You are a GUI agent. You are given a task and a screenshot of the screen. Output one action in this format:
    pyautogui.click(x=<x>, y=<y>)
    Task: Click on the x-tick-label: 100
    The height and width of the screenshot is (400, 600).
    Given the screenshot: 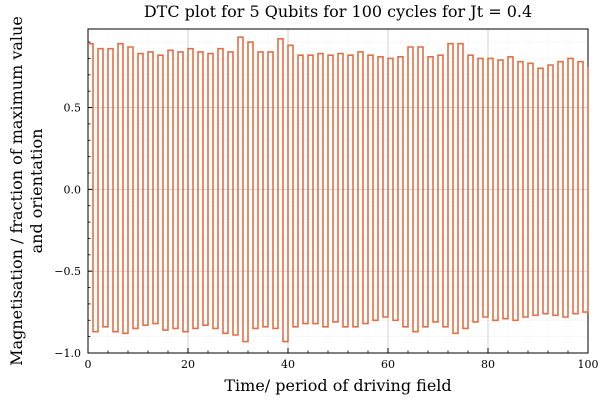 What is the action you would take?
    pyautogui.click(x=588, y=364)
    